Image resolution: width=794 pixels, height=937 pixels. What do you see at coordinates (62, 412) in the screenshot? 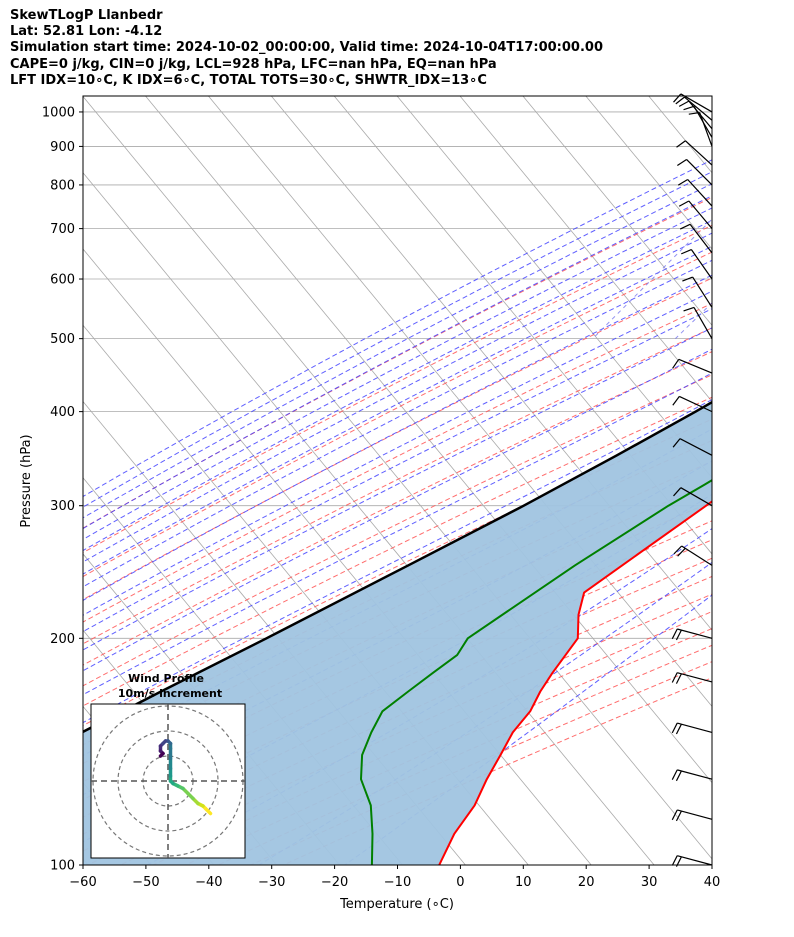
I see `y-tick-label: 400` at bounding box center [62, 412].